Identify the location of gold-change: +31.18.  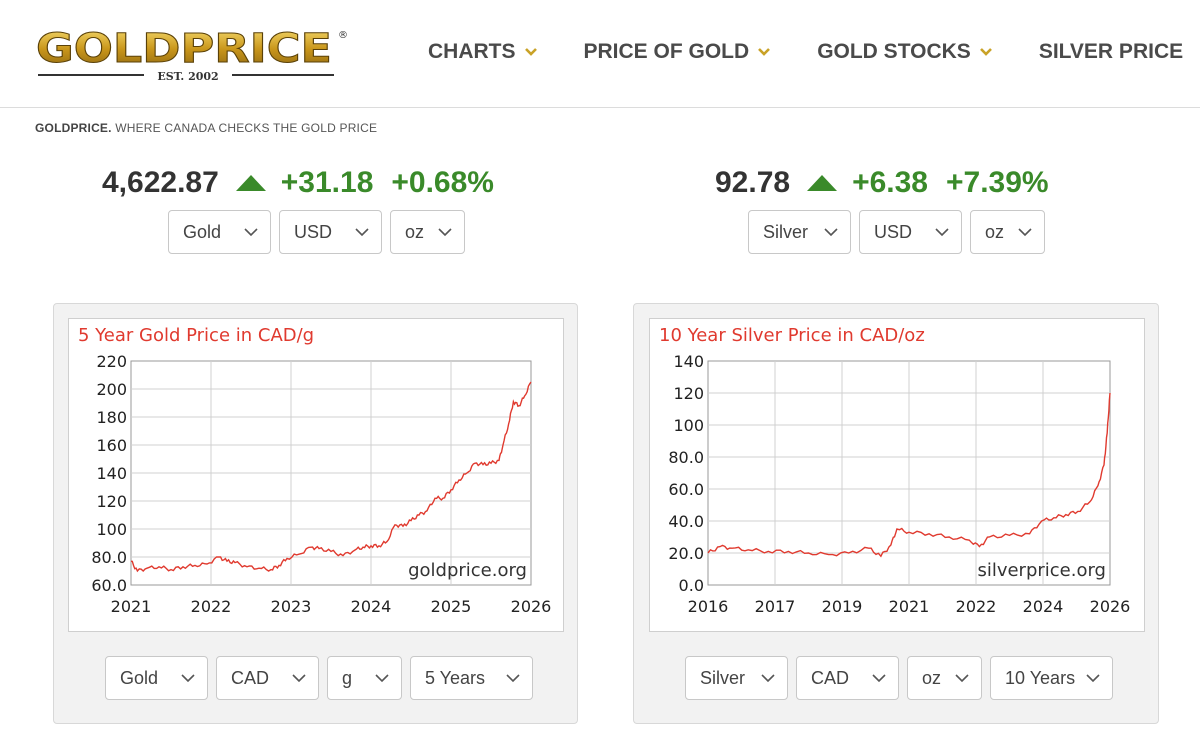
(327, 182).